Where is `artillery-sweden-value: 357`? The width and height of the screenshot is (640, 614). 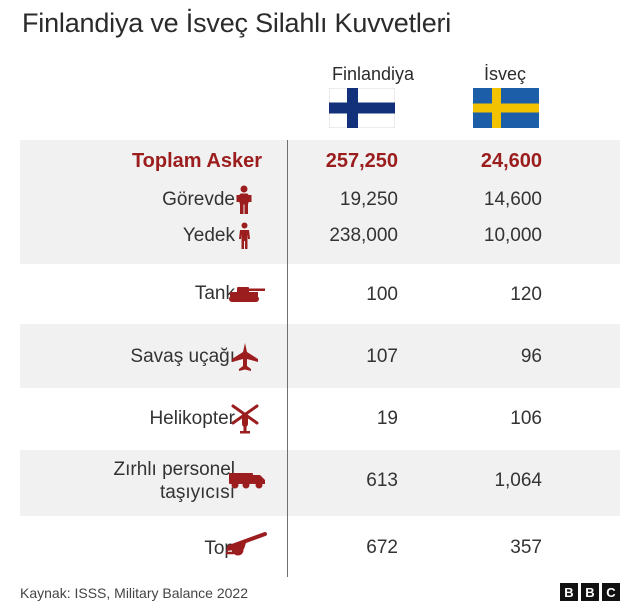
artillery-sweden-value: 357 is located at coordinates (526, 547).